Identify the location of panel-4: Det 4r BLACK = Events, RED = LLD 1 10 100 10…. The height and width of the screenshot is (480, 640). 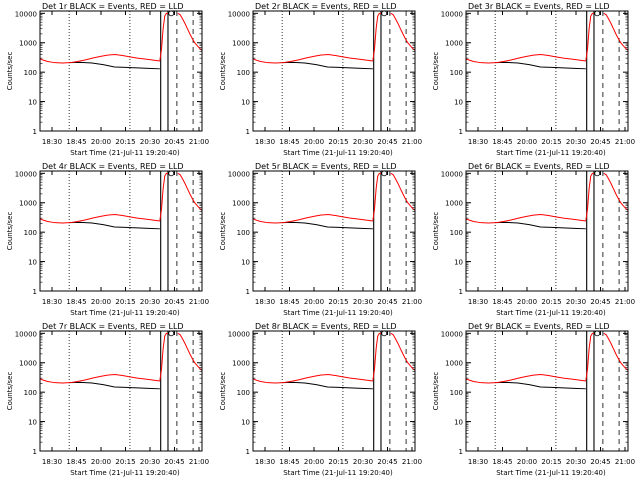
(107, 239).